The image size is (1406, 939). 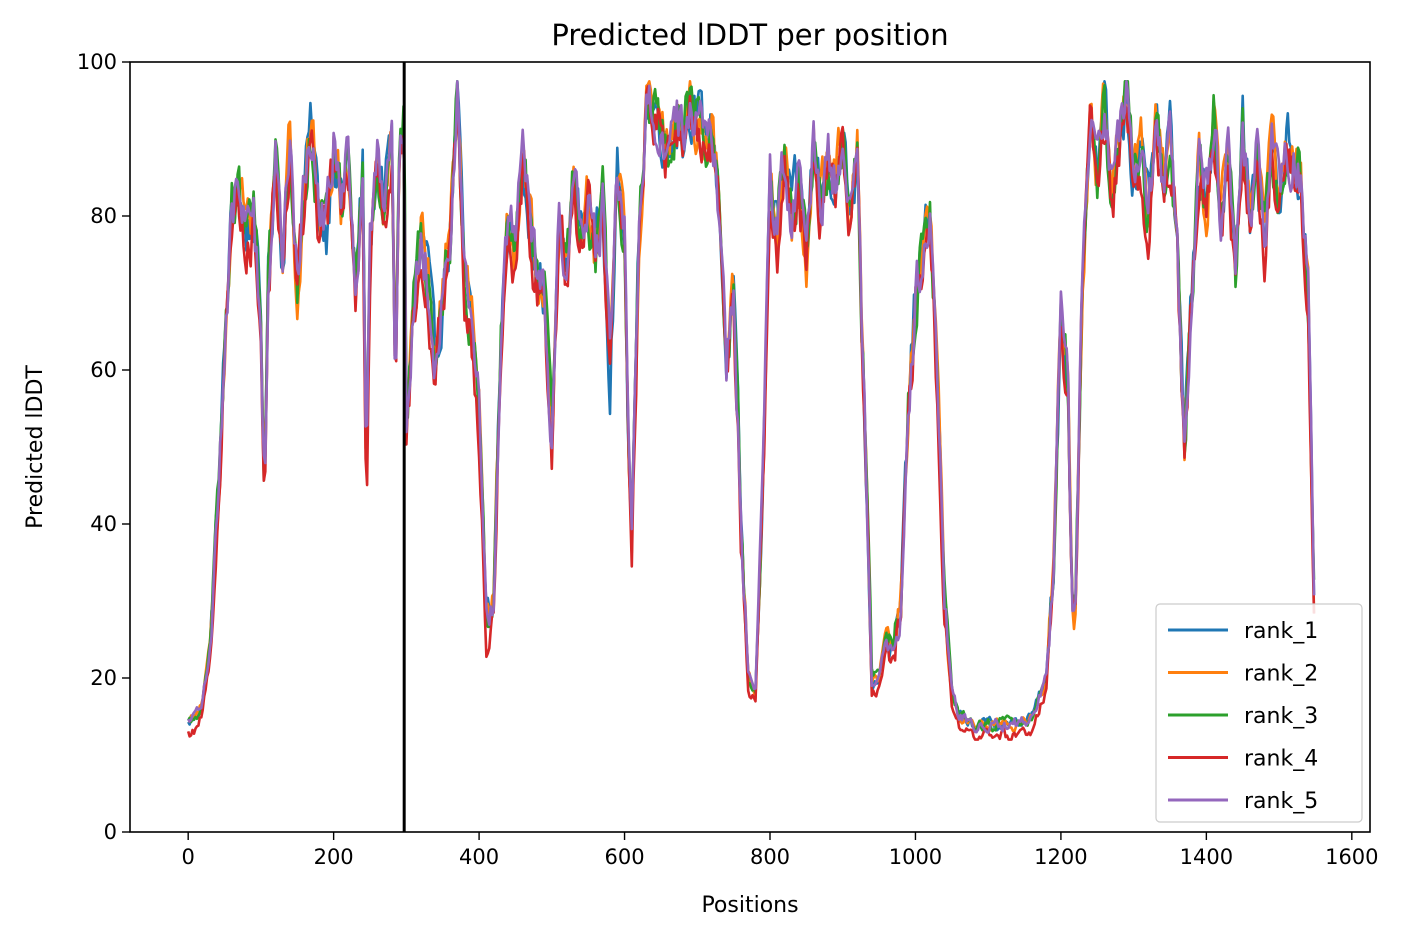 What do you see at coordinates (103, 678) in the screenshot?
I see `y-tick-label: 20` at bounding box center [103, 678].